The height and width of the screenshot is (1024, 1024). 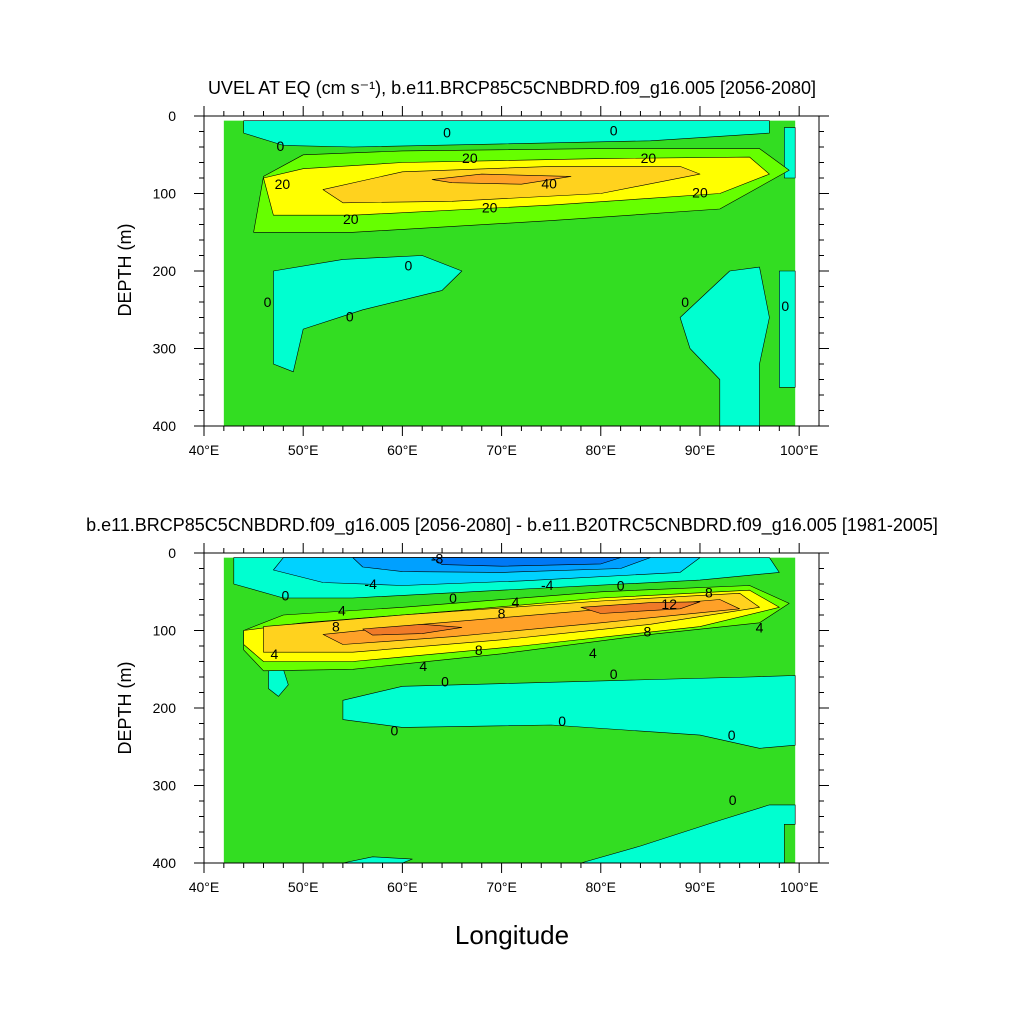 What do you see at coordinates (526, 562) in the screenshot?
I see `panel-bottom-contour-region-n4` at bounding box center [526, 562].